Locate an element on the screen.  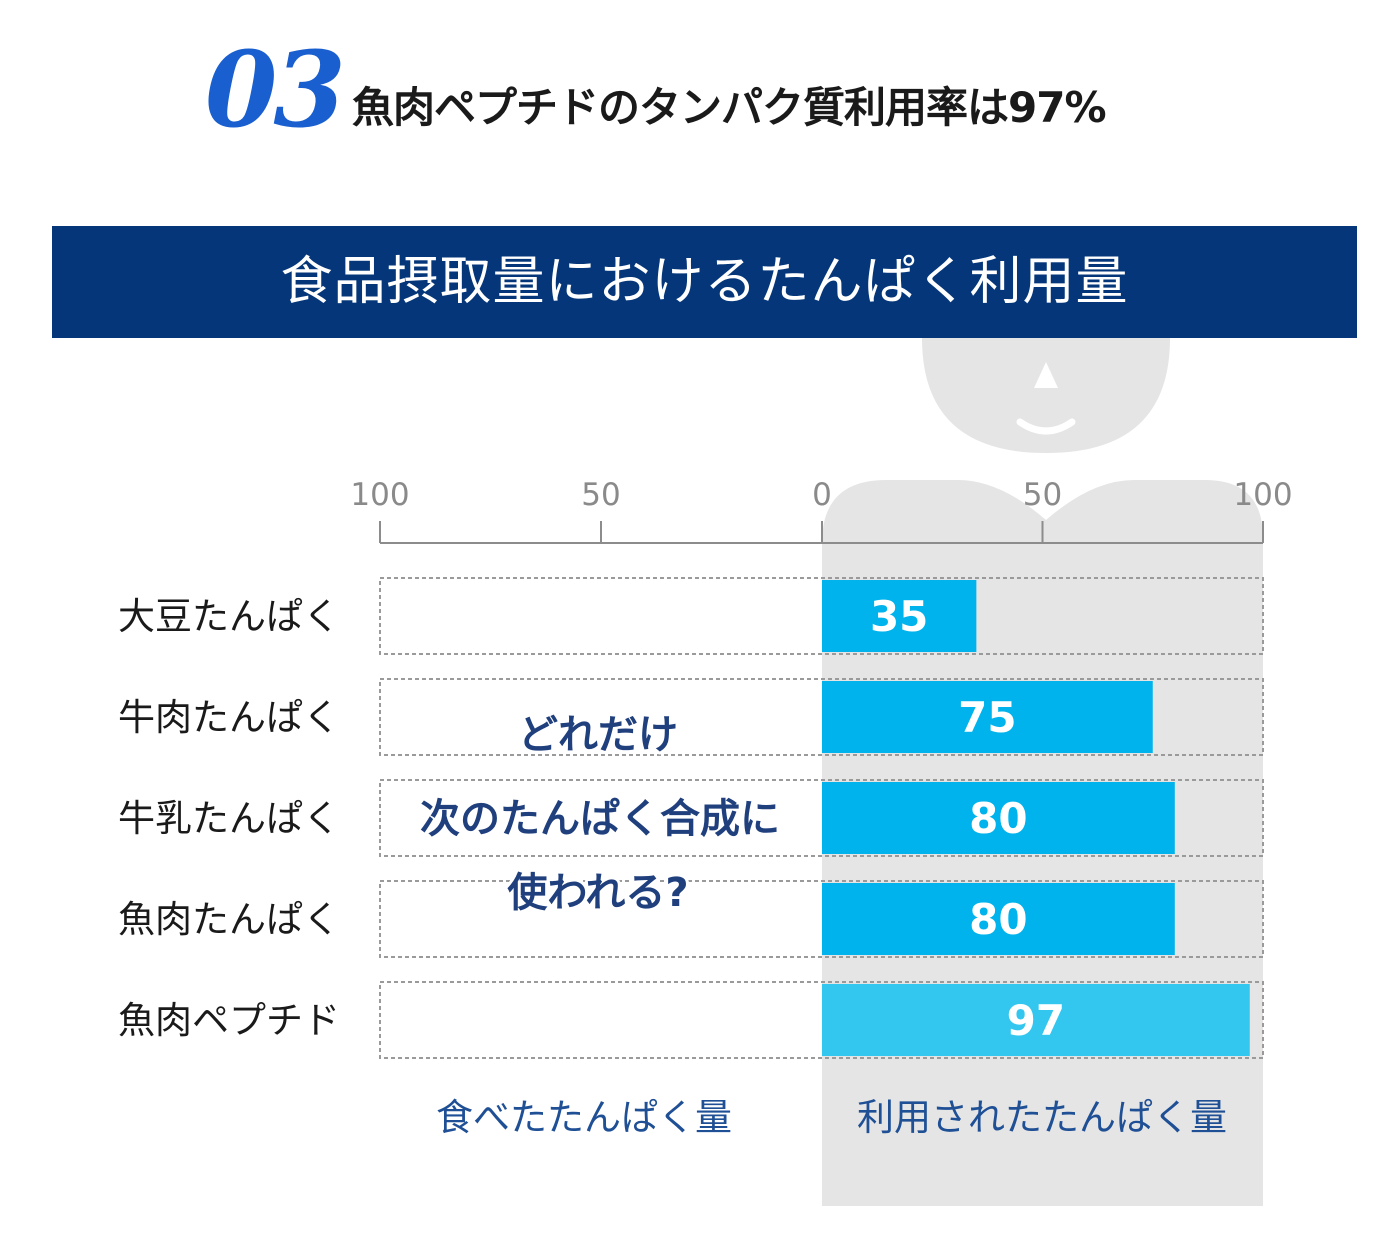
annotation-line: 次のたんぱく合成に is located at coordinates (600, 819).